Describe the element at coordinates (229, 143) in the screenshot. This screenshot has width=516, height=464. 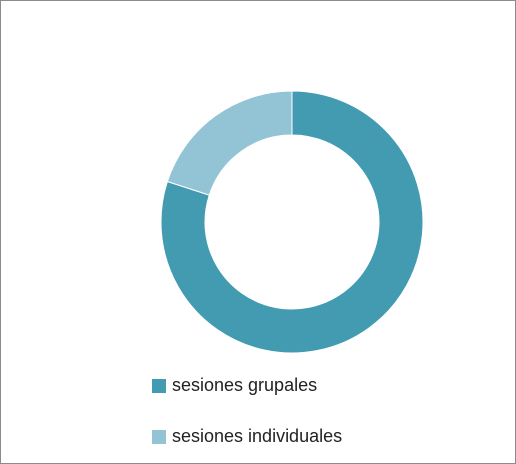
I see `donut-slice` at that location.